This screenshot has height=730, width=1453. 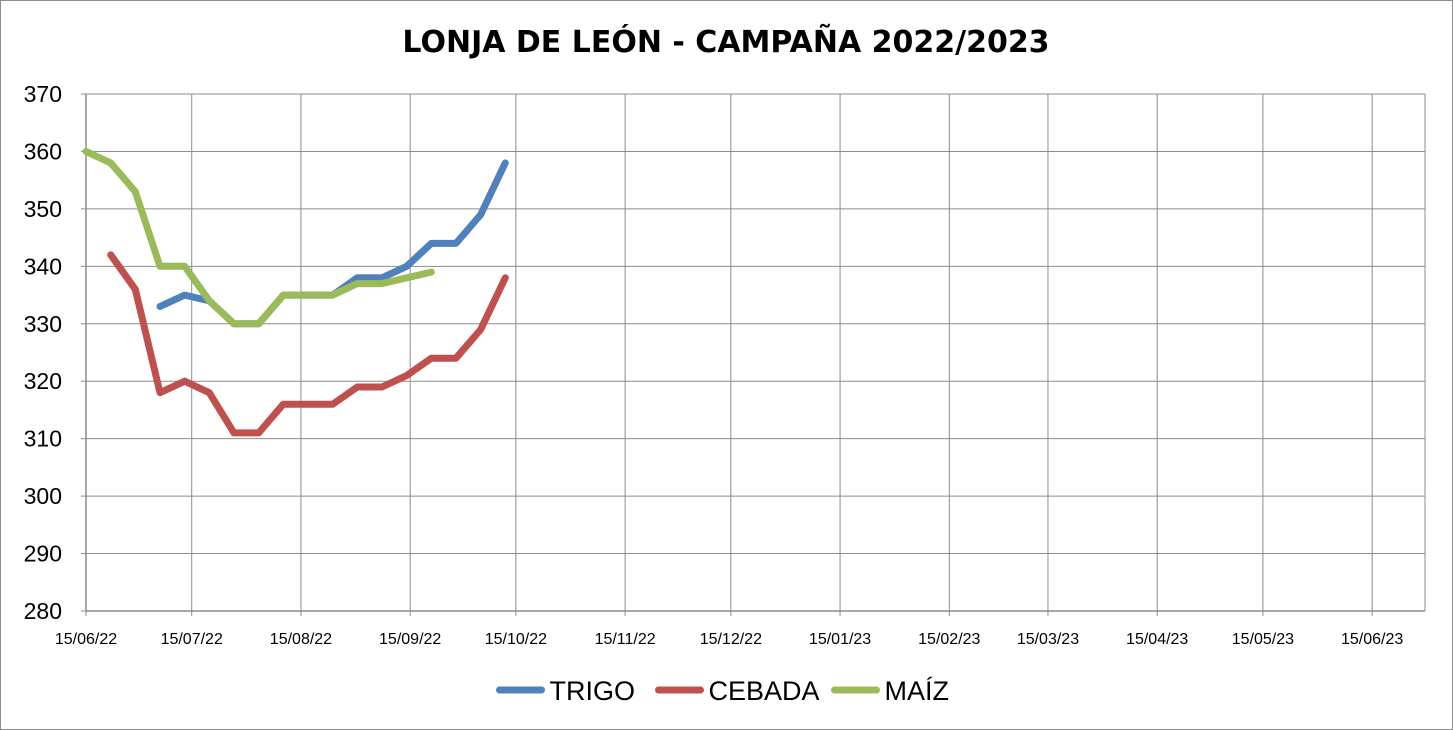 What do you see at coordinates (725, 41) in the screenshot?
I see `chart-title: LONJA DE LEÓN - CAMPAÑA 2022/2023` at bounding box center [725, 41].